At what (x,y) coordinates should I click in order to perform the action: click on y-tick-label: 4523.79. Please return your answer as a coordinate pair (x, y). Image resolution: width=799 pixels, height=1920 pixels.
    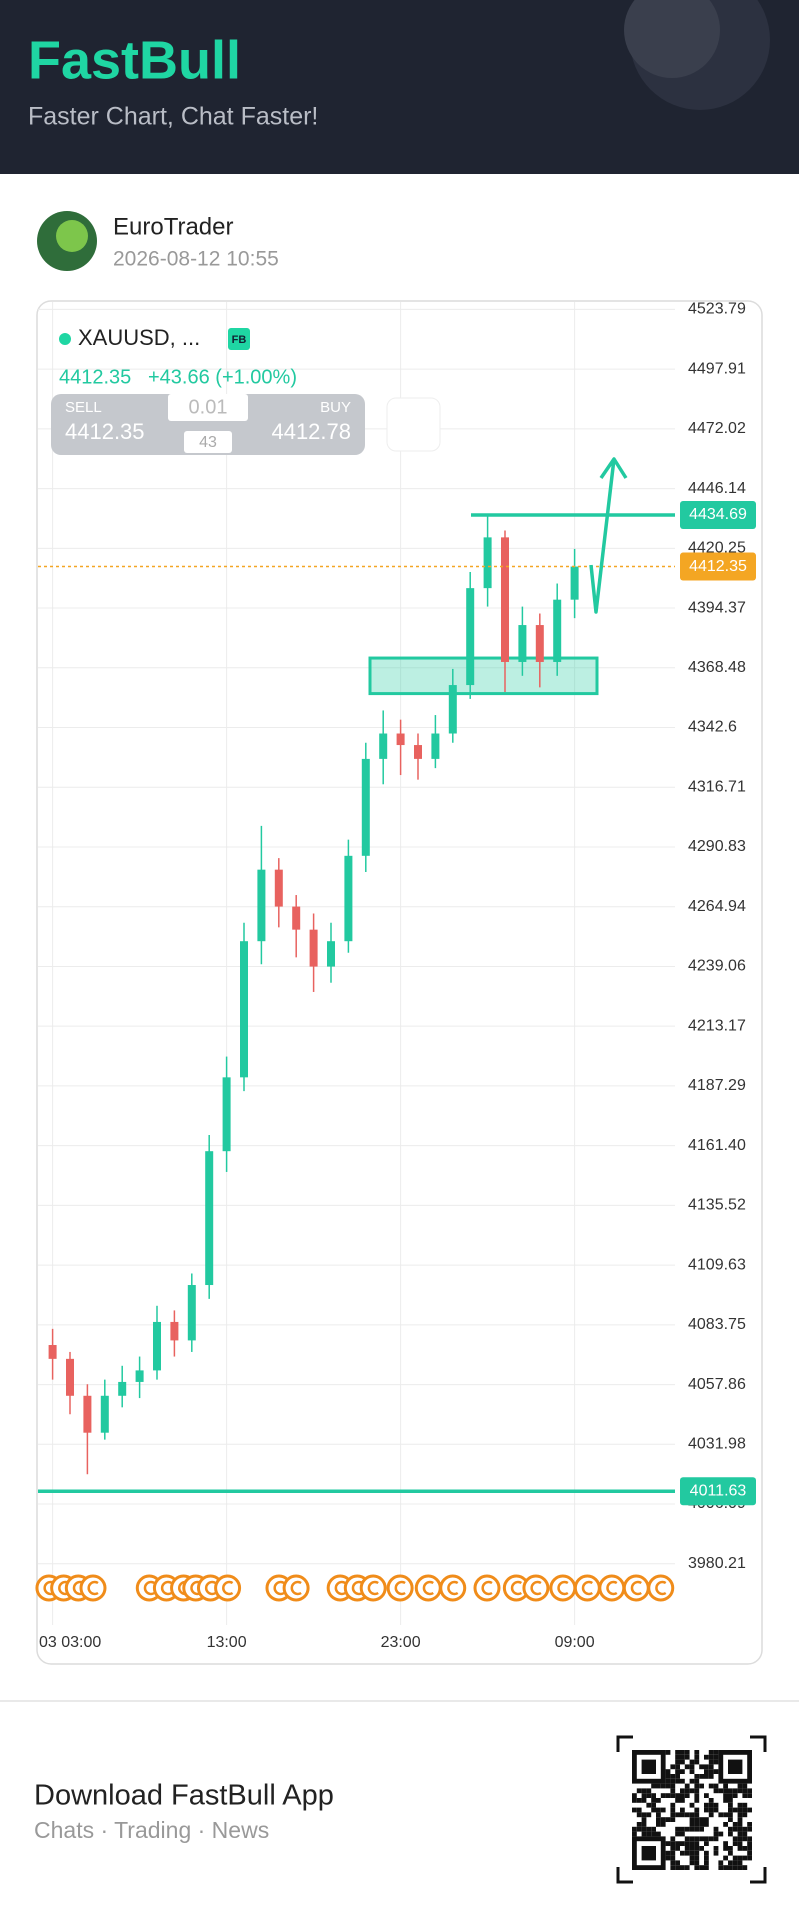
    Looking at the image, I should click on (717, 309).